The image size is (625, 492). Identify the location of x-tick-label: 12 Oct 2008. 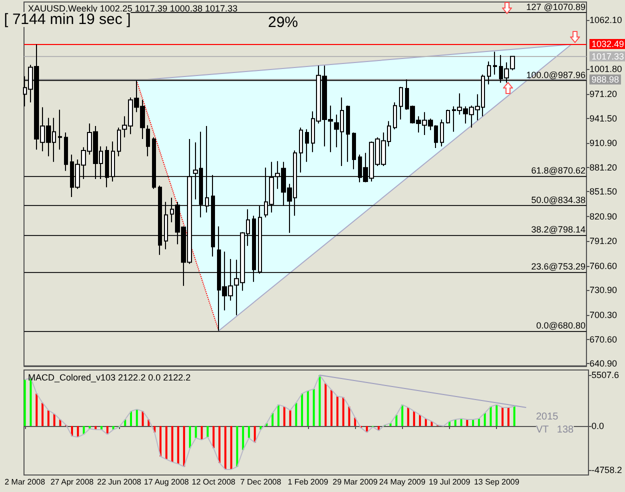
(214, 482).